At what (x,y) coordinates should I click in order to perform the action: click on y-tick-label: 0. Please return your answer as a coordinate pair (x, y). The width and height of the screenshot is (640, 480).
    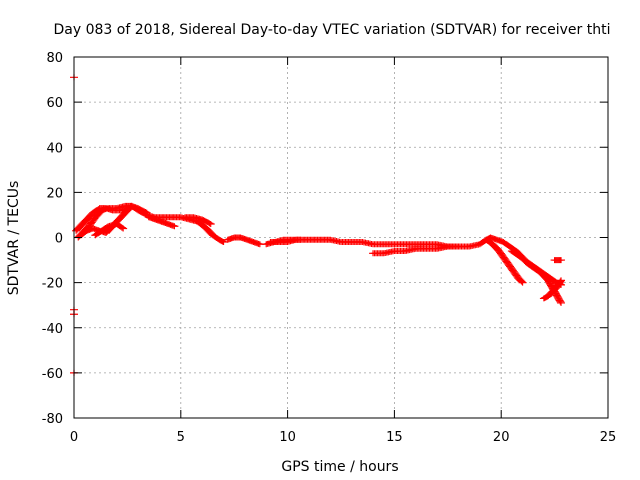
    Looking at the image, I should click on (59, 239).